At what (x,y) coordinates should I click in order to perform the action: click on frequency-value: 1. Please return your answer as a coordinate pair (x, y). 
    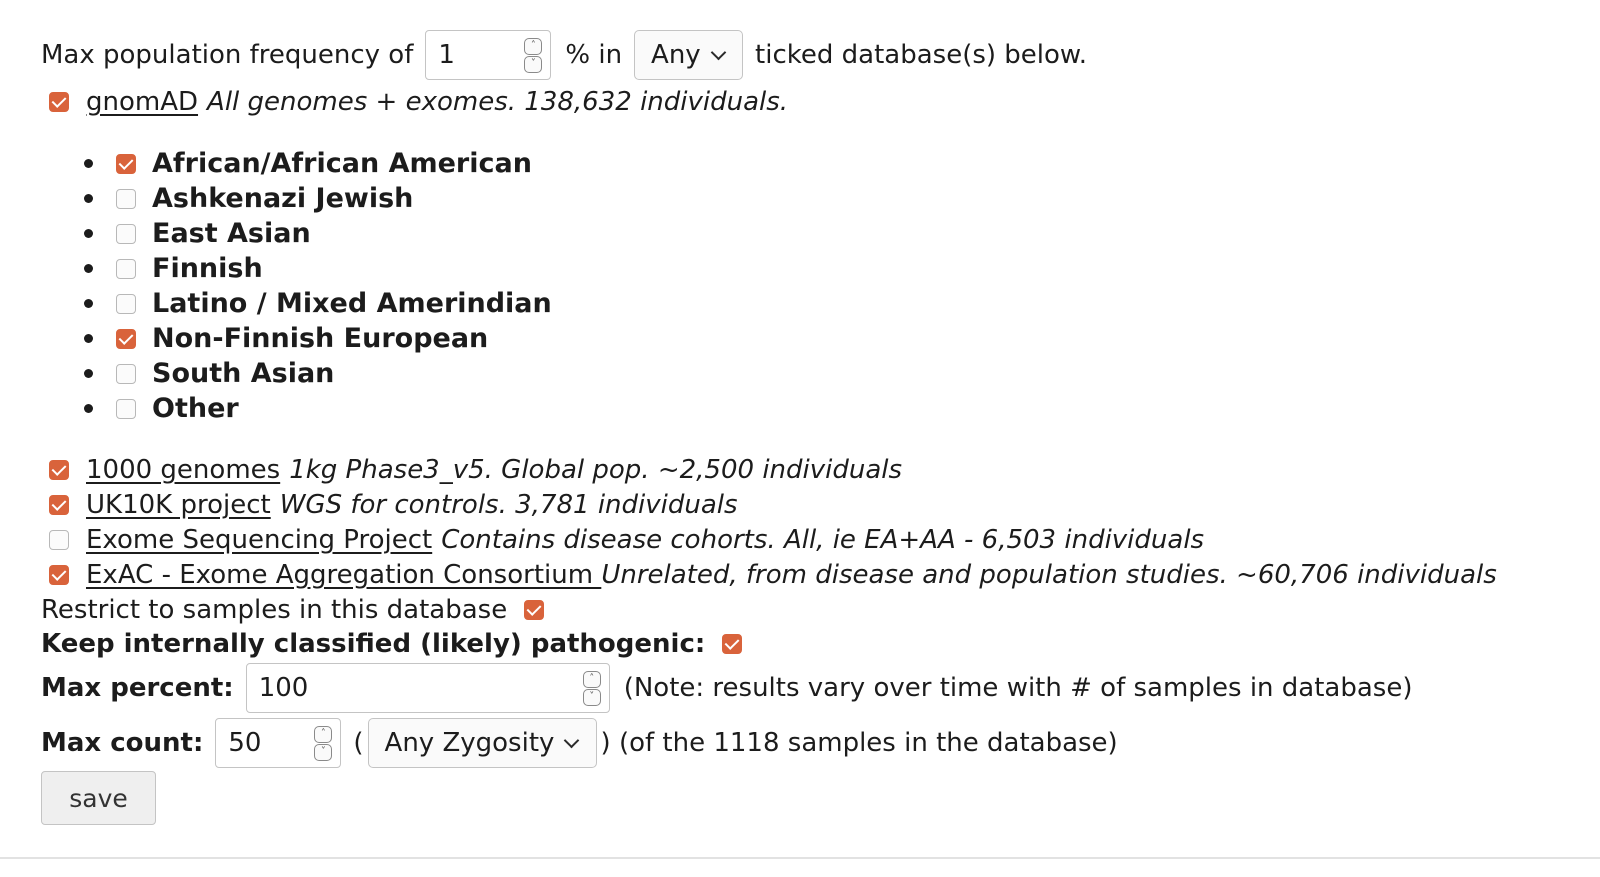
    Looking at the image, I should click on (446, 55).